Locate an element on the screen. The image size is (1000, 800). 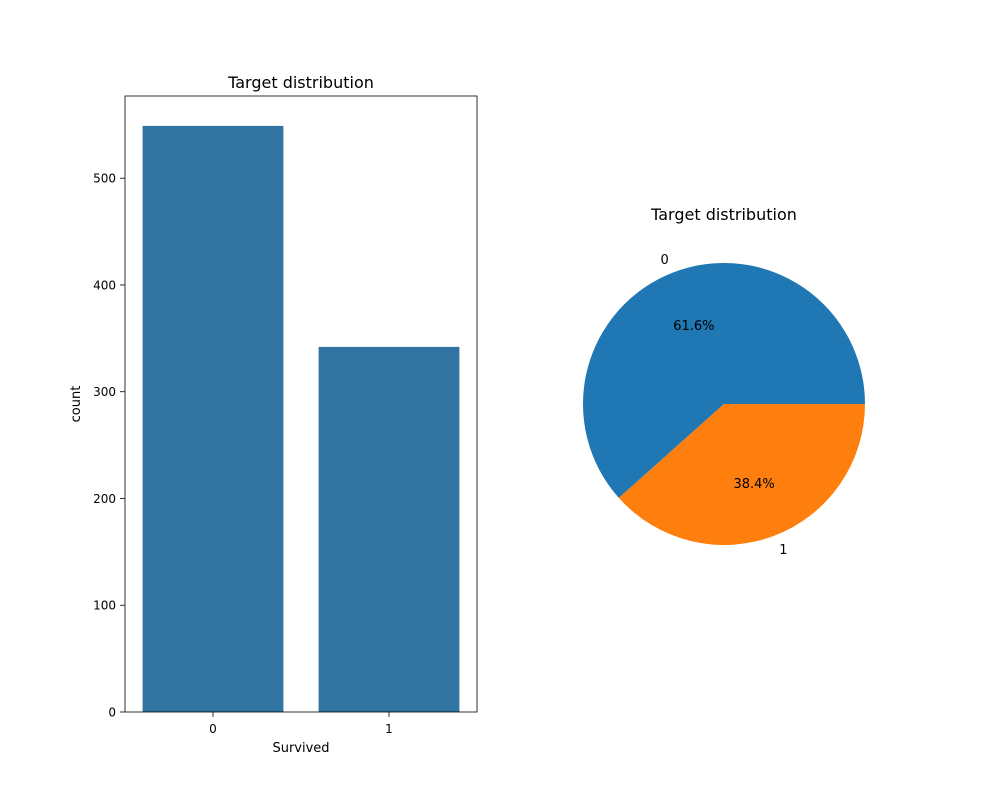
pie-chart-title: Target distribution is located at coordinates (723, 214).